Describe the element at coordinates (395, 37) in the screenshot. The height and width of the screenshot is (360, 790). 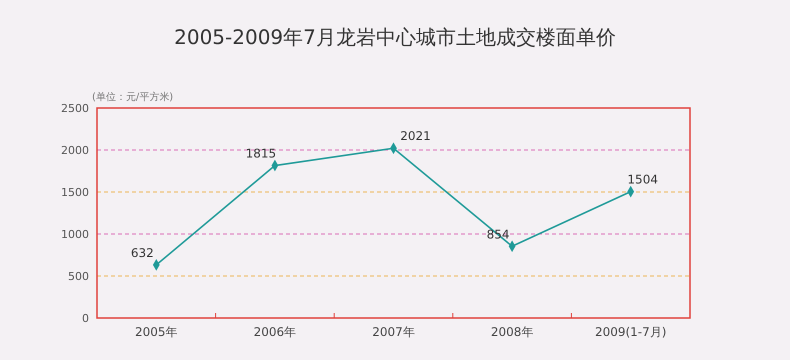
I see `chart-title: 2005-2009年7月龙岩中心城市土地成交楼面单价` at that location.